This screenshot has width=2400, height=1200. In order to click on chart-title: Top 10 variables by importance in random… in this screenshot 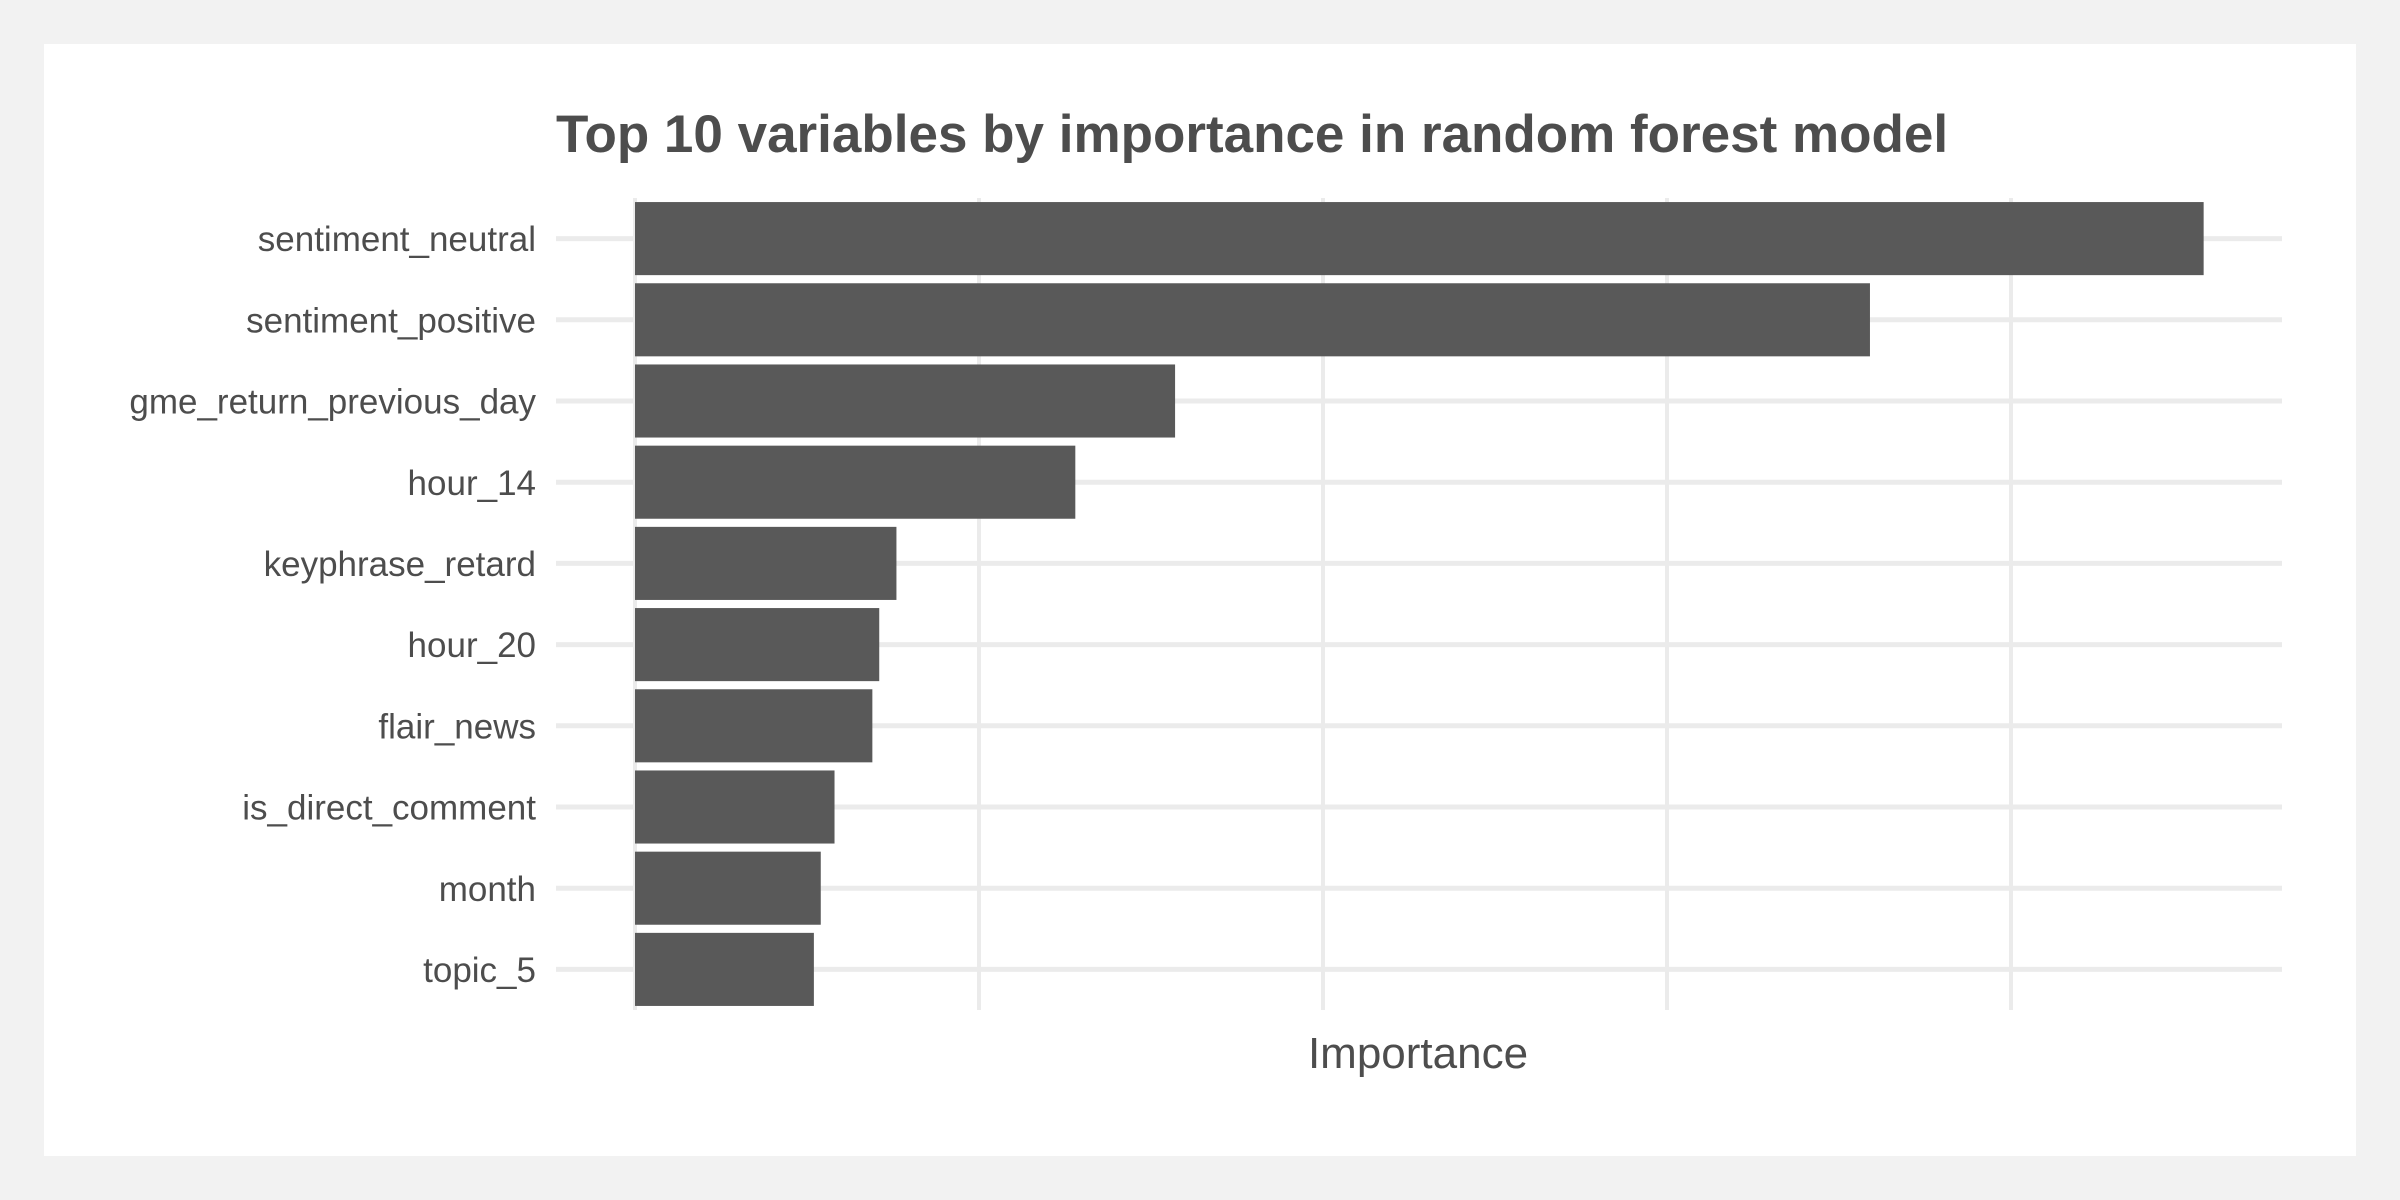, I will do `click(1252, 134)`.